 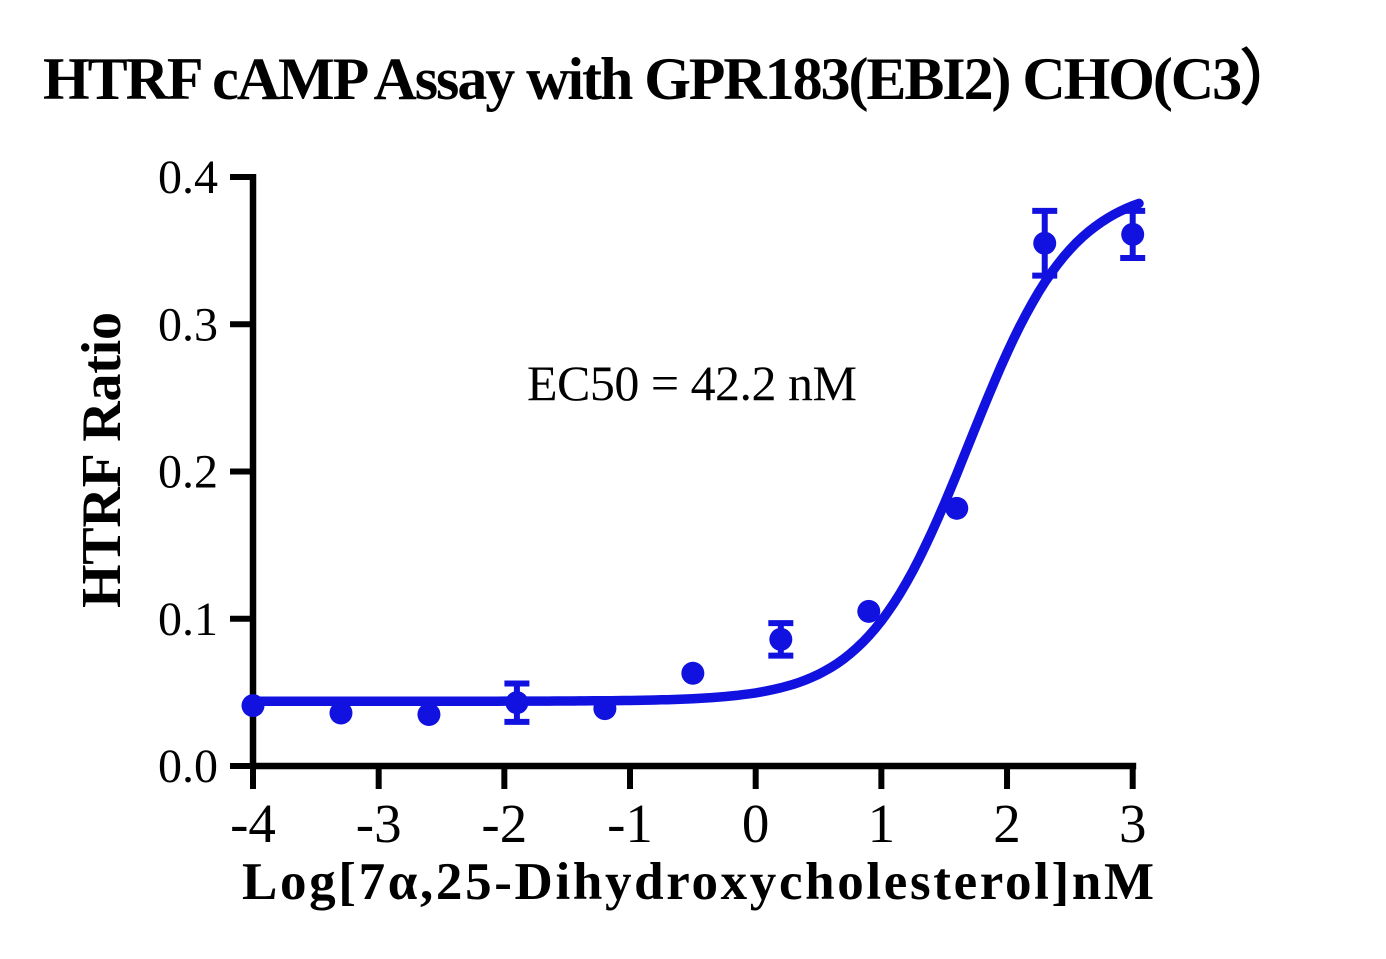 What do you see at coordinates (188, 766) in the screenshot?
I see `y-tick-label: 0.0` at bounding box center [188, 766].